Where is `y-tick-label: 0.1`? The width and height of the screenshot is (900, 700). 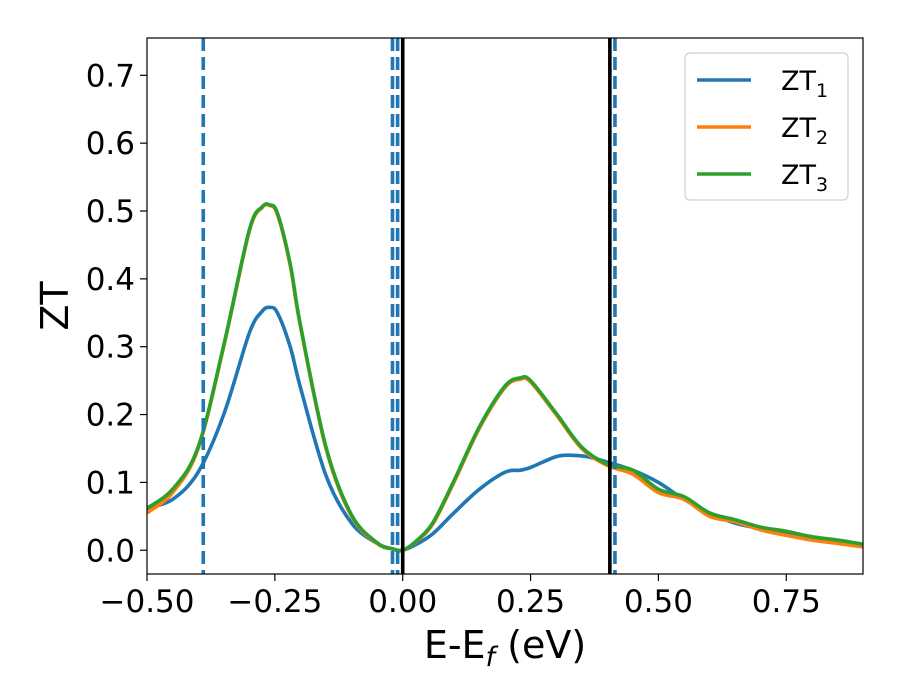
y-tick-label: 0.1 is located at coordinates (110, 483).